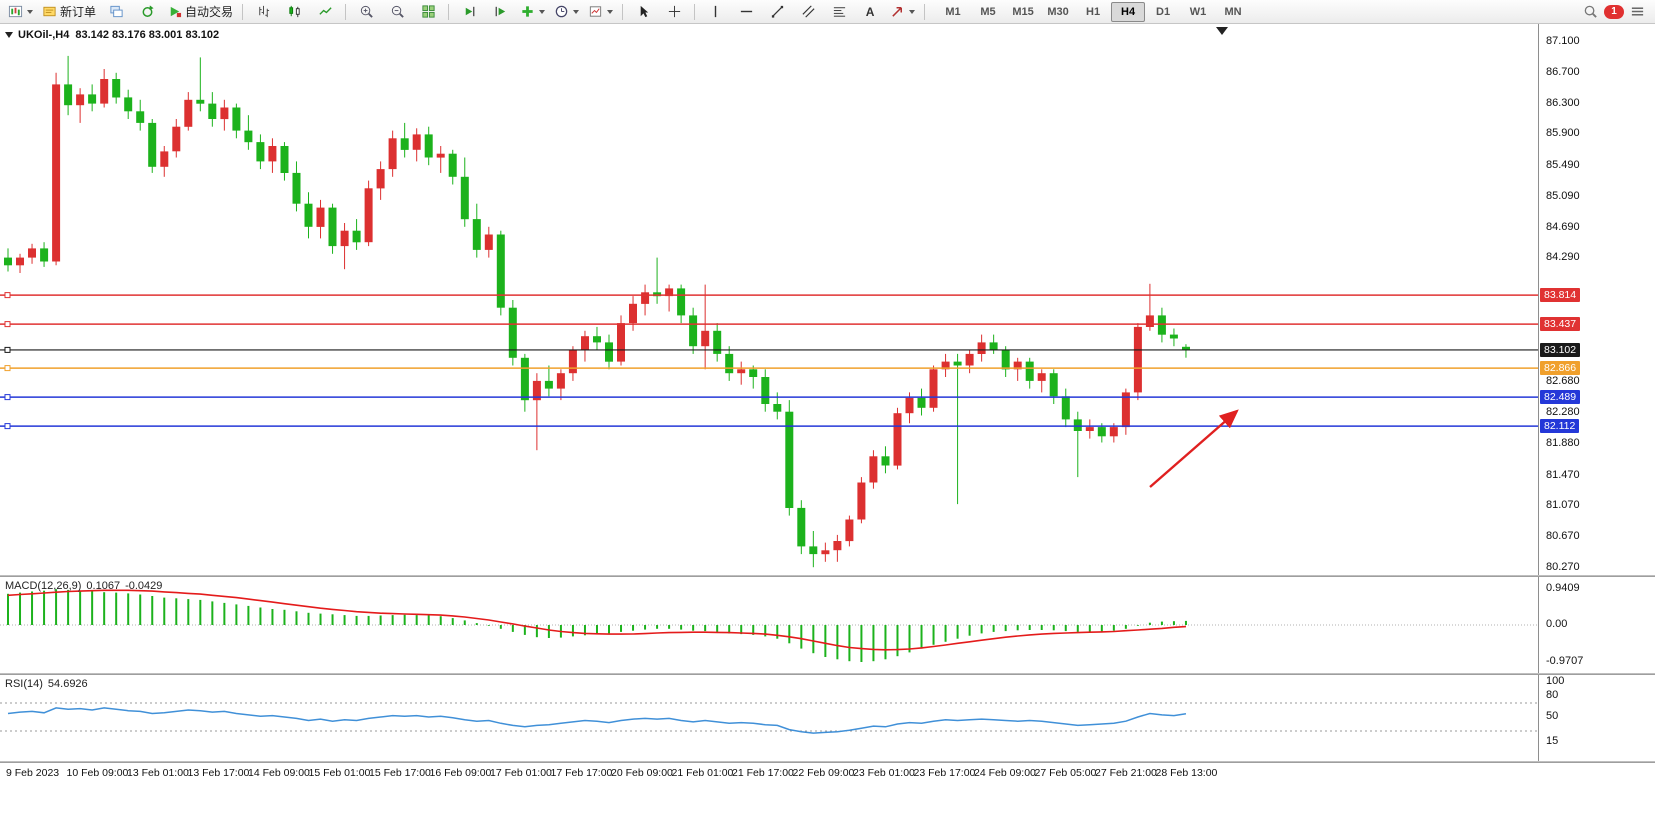  What do you see at coordinates (9, 35) in the screenshot?
I see `collapse-triangle-icon` at bounding box center [9, 35].